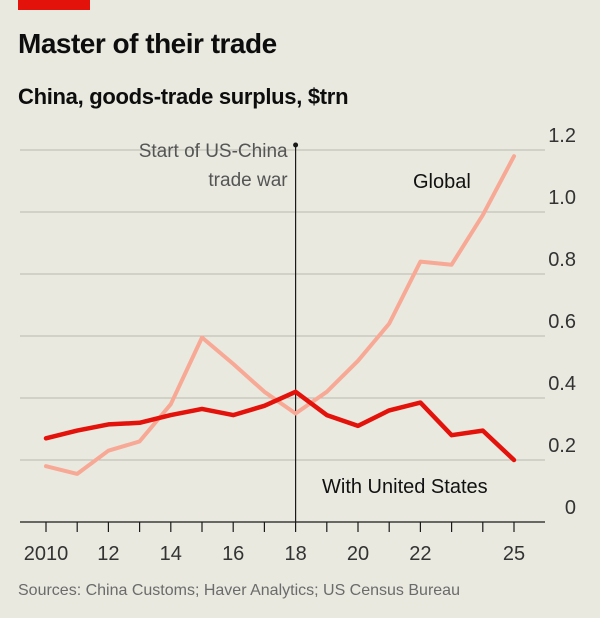  I want to click on chart-subtitle: China, goods-trade surplus, $trn, so click(183, 96).